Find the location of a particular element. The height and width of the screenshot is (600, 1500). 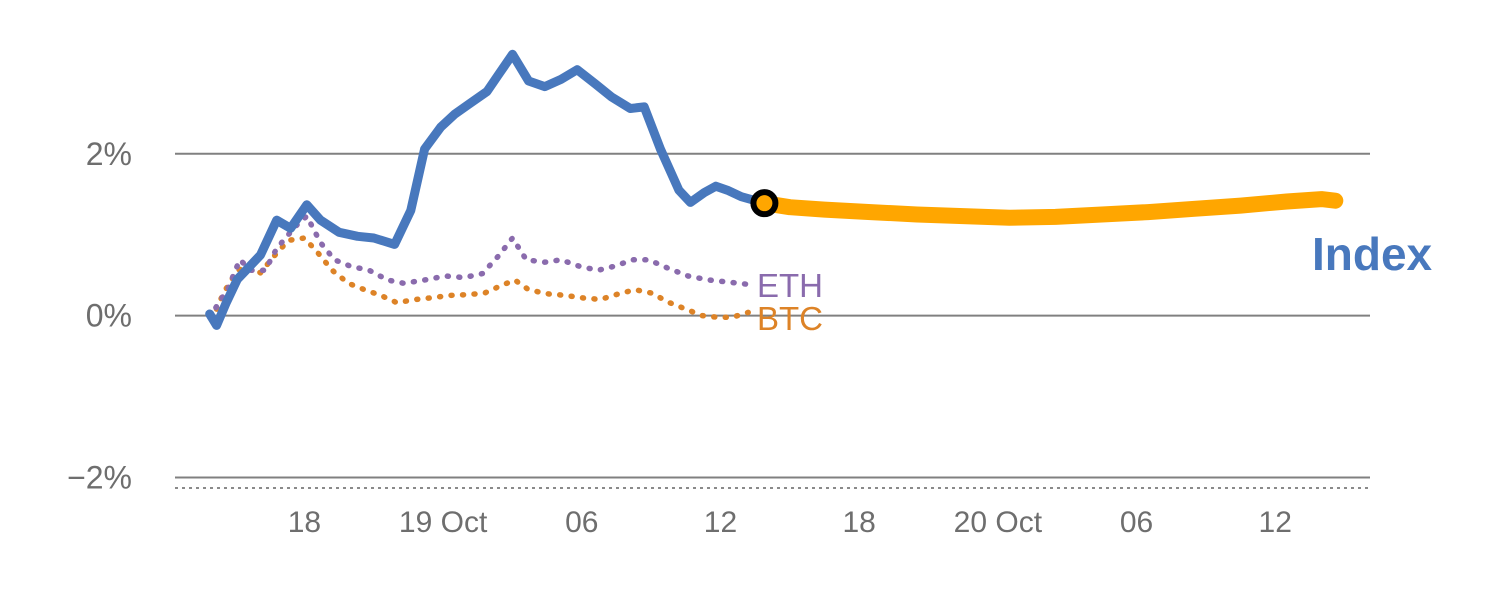

x-tick-label: 20 Oct is located at coordinates (998, 522).